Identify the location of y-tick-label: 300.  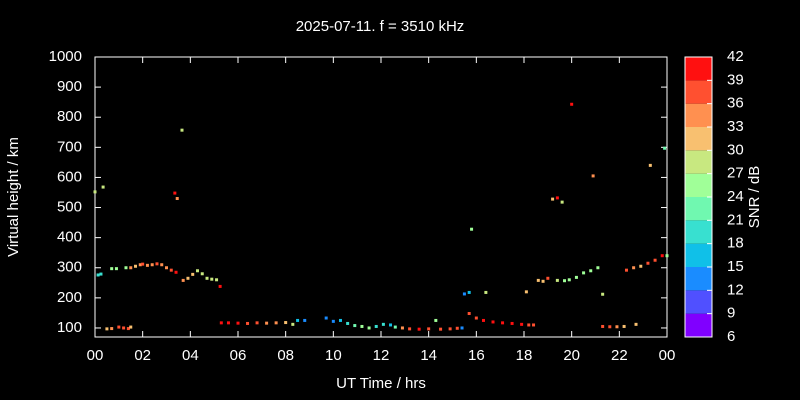
(69, 267).